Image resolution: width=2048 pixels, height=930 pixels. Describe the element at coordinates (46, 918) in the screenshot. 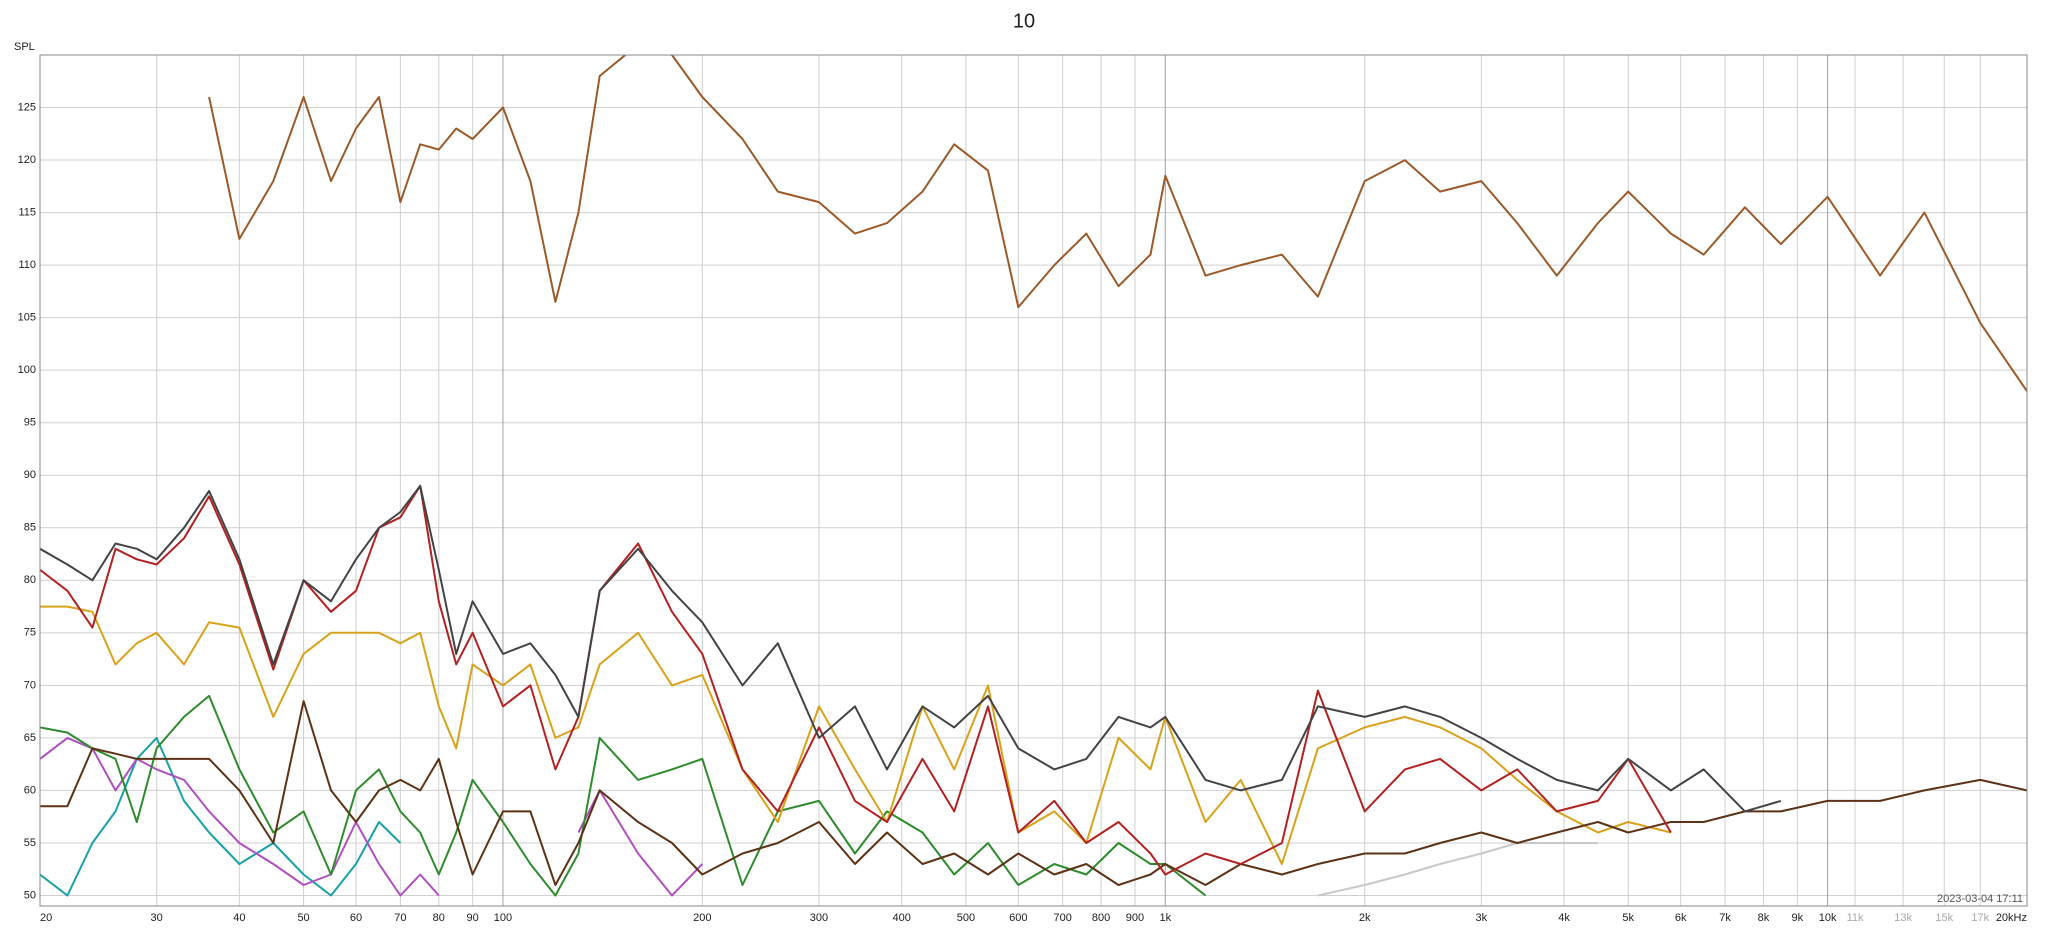

I see `x-tick-label: 20` at that location.